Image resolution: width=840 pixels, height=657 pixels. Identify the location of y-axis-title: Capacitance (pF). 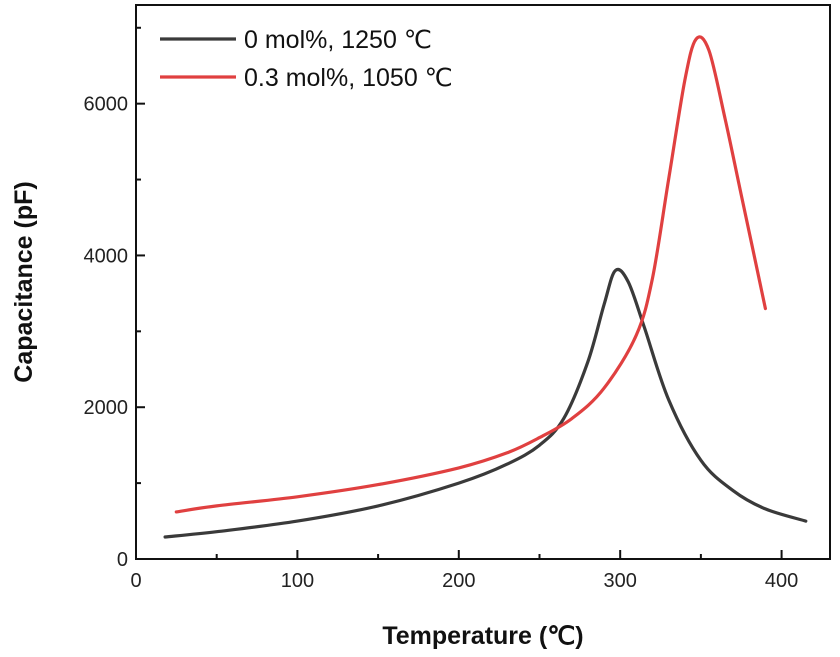
(24, 281).